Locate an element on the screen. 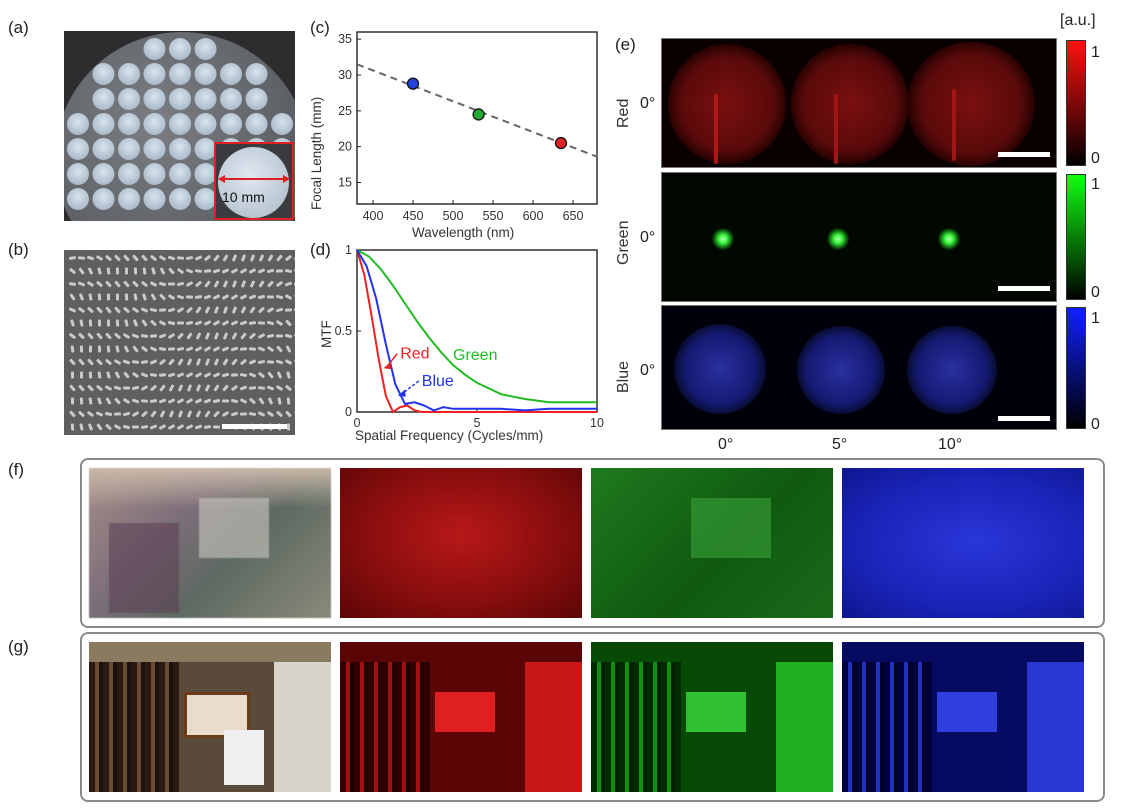  mtf-series-blue is located at coordinates (476, 330).